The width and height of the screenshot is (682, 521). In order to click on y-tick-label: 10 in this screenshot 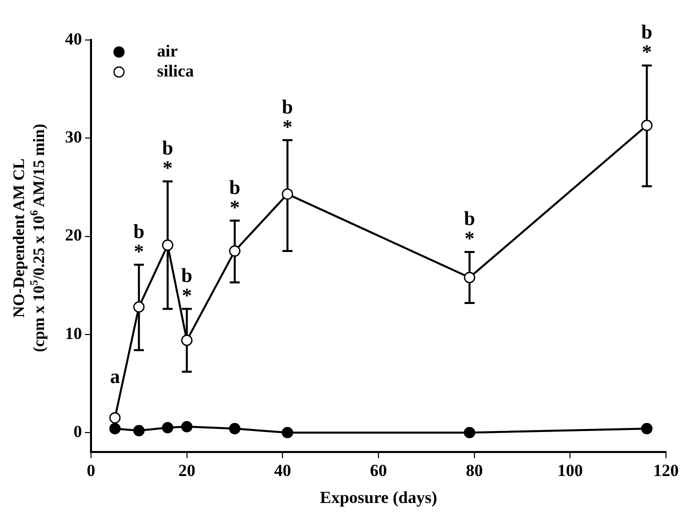, I will do `click(73, 333)`.